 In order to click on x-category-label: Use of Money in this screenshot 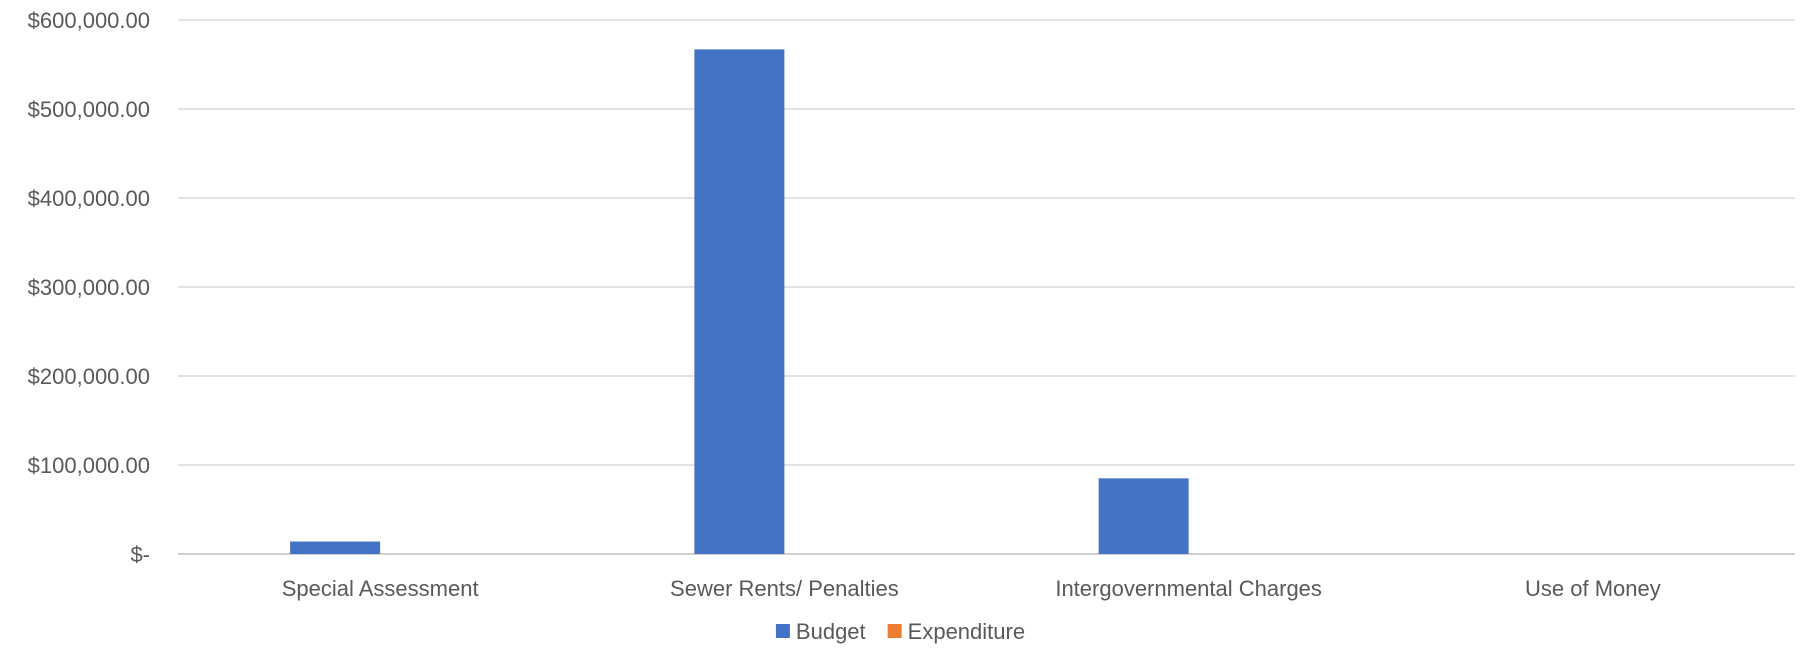, I will do `click(1593, 588)`.